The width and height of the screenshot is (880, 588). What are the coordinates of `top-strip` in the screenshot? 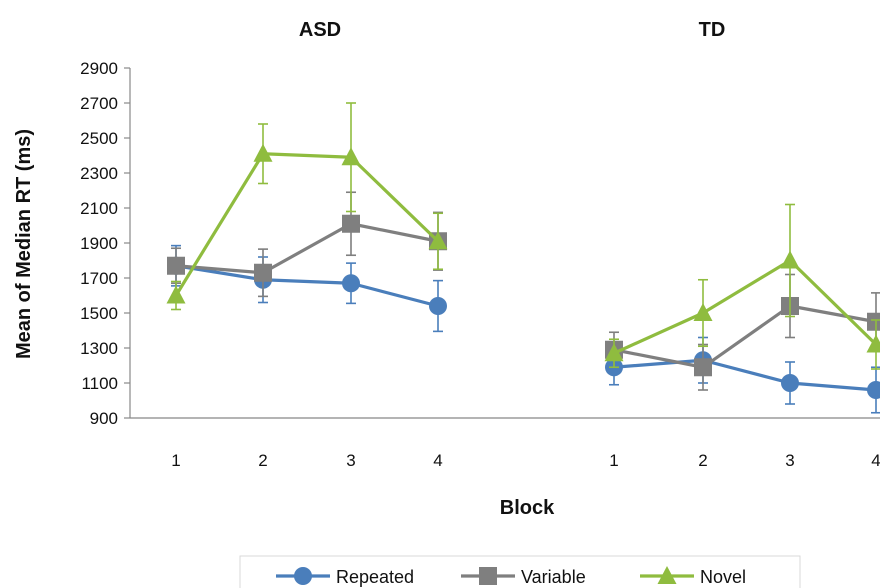 It's located at (440, 9).